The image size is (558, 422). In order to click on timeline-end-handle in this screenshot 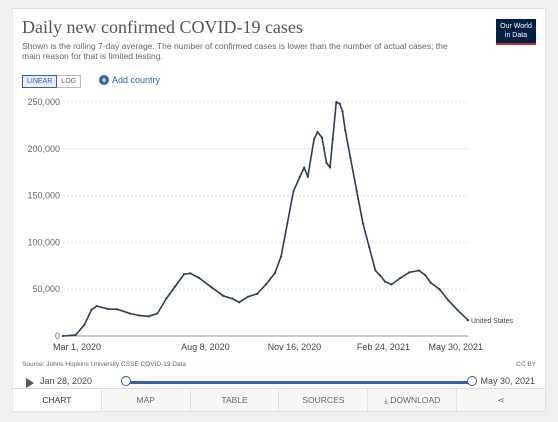, I will do `click(472, 381)`.